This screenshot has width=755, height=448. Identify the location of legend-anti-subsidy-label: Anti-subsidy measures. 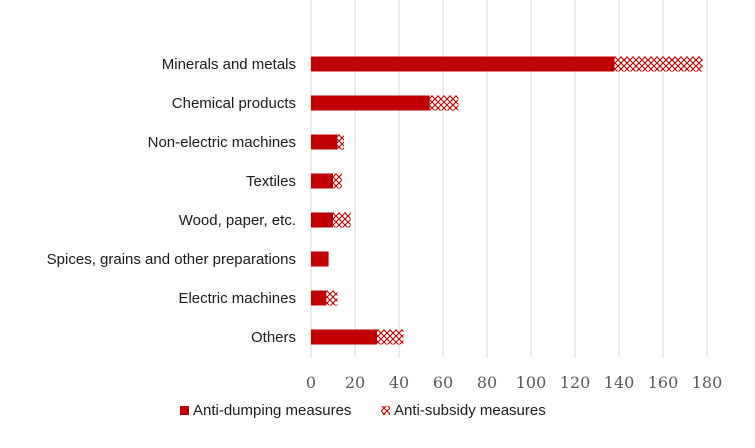
(470, 410).